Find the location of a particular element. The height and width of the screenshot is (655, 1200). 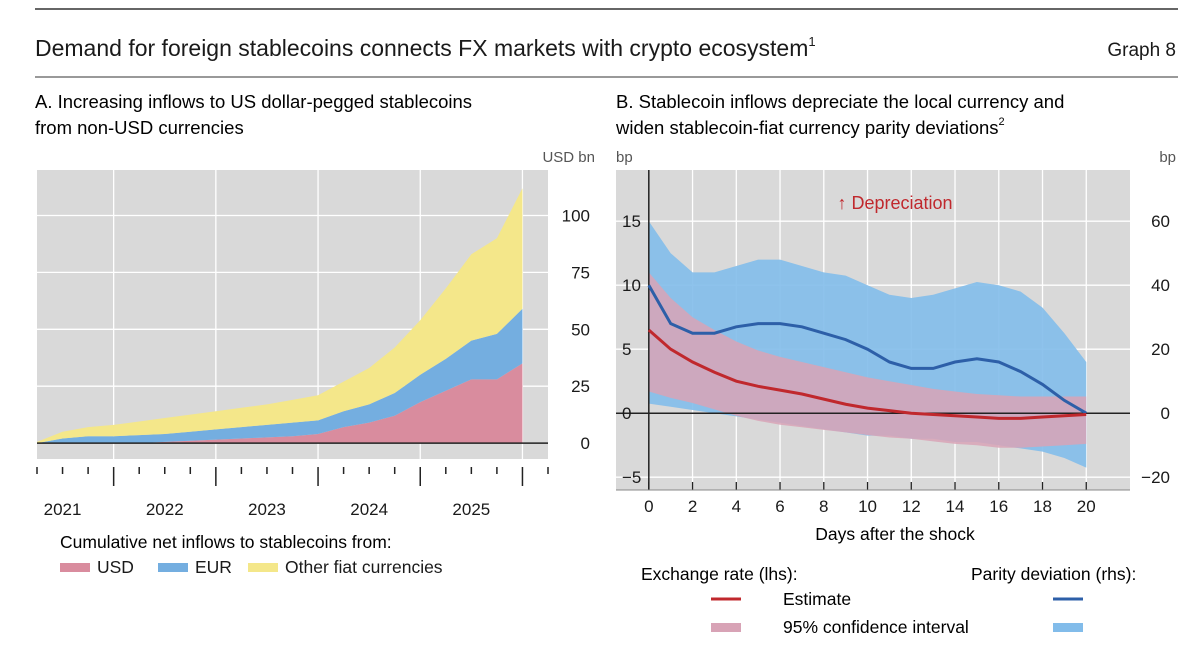

legend-swatch-eur is located at coordinates (173, 567).